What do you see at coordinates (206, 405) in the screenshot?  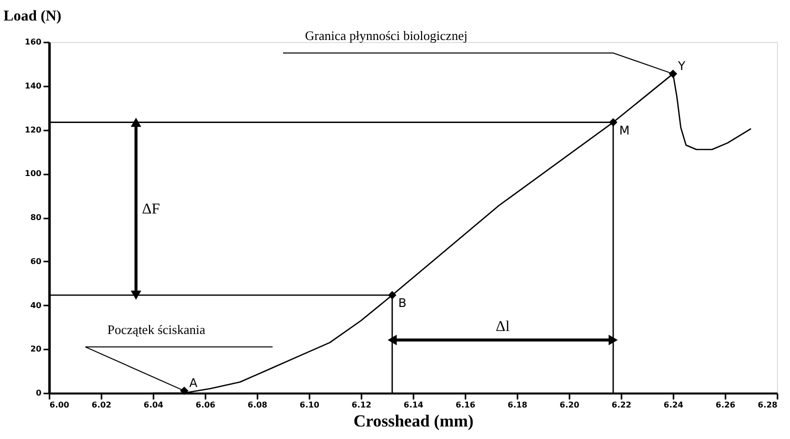 I see `x-tick-label: 6.06` at bounding box center [206, 405].